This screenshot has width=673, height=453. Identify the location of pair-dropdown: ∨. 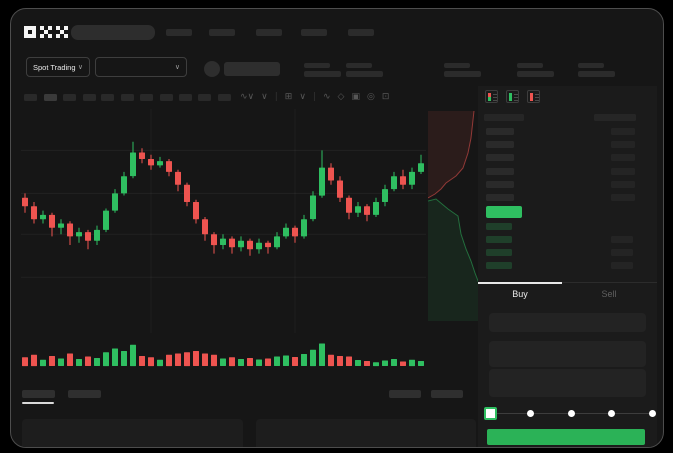
(141, 67).